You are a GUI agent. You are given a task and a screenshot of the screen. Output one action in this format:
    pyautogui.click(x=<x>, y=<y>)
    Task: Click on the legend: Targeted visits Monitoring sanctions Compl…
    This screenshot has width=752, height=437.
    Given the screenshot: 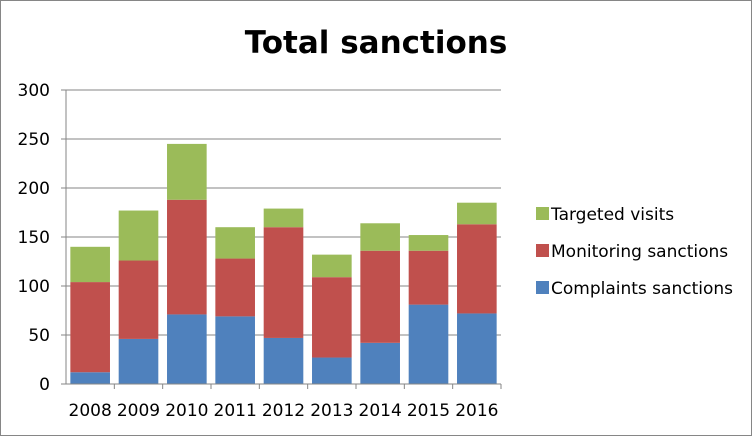 What is the action you would take?
    pyautogui.click(x=634, y=252)
    